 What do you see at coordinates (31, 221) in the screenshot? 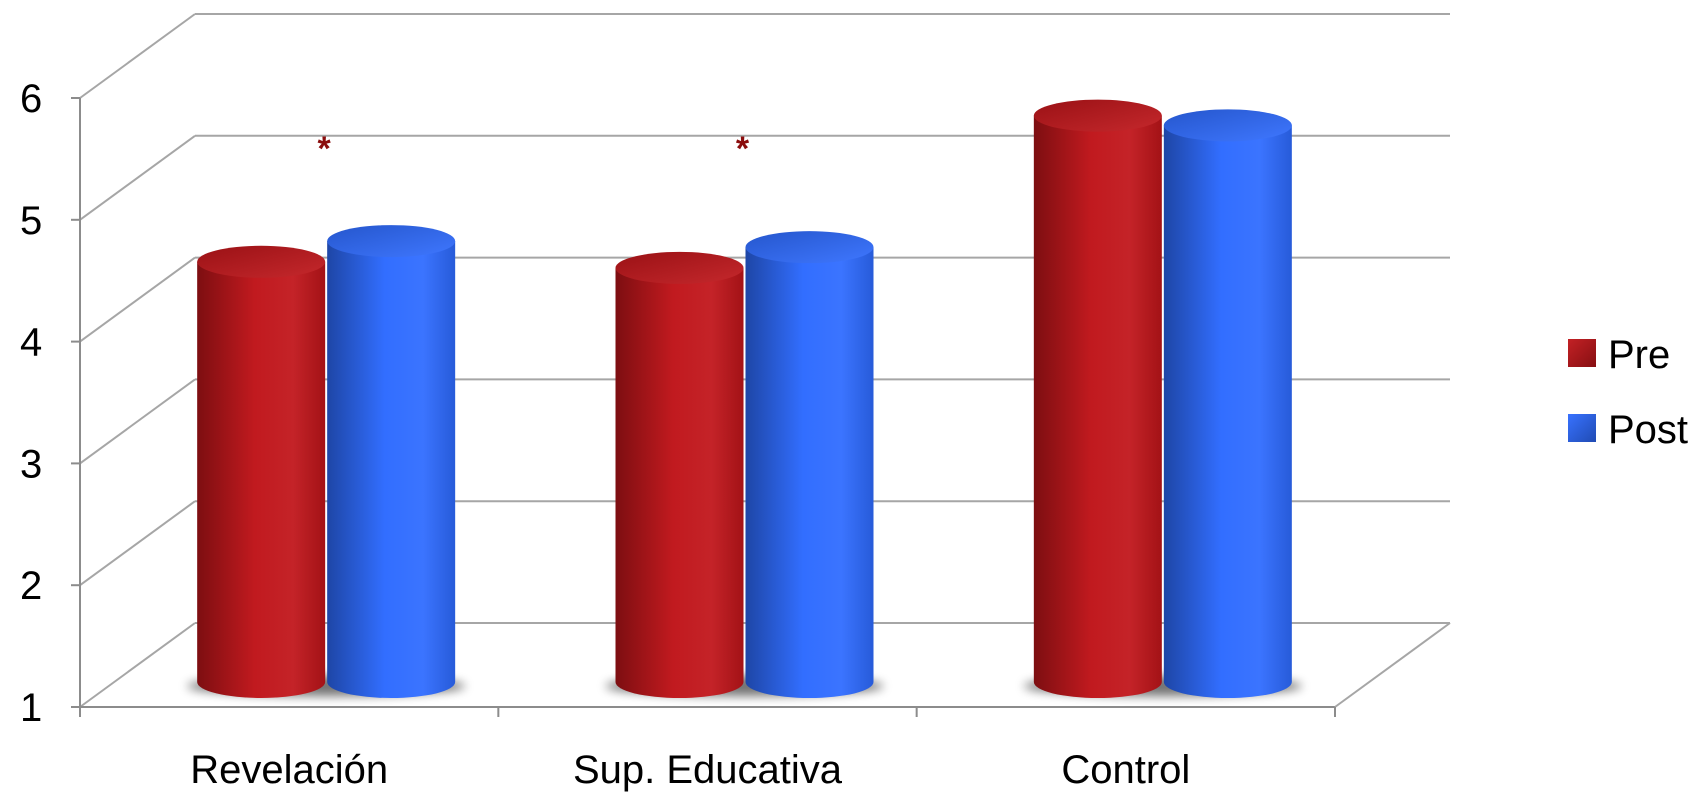
I see `y-tick-label: 5` at bounding box center [31, 221].